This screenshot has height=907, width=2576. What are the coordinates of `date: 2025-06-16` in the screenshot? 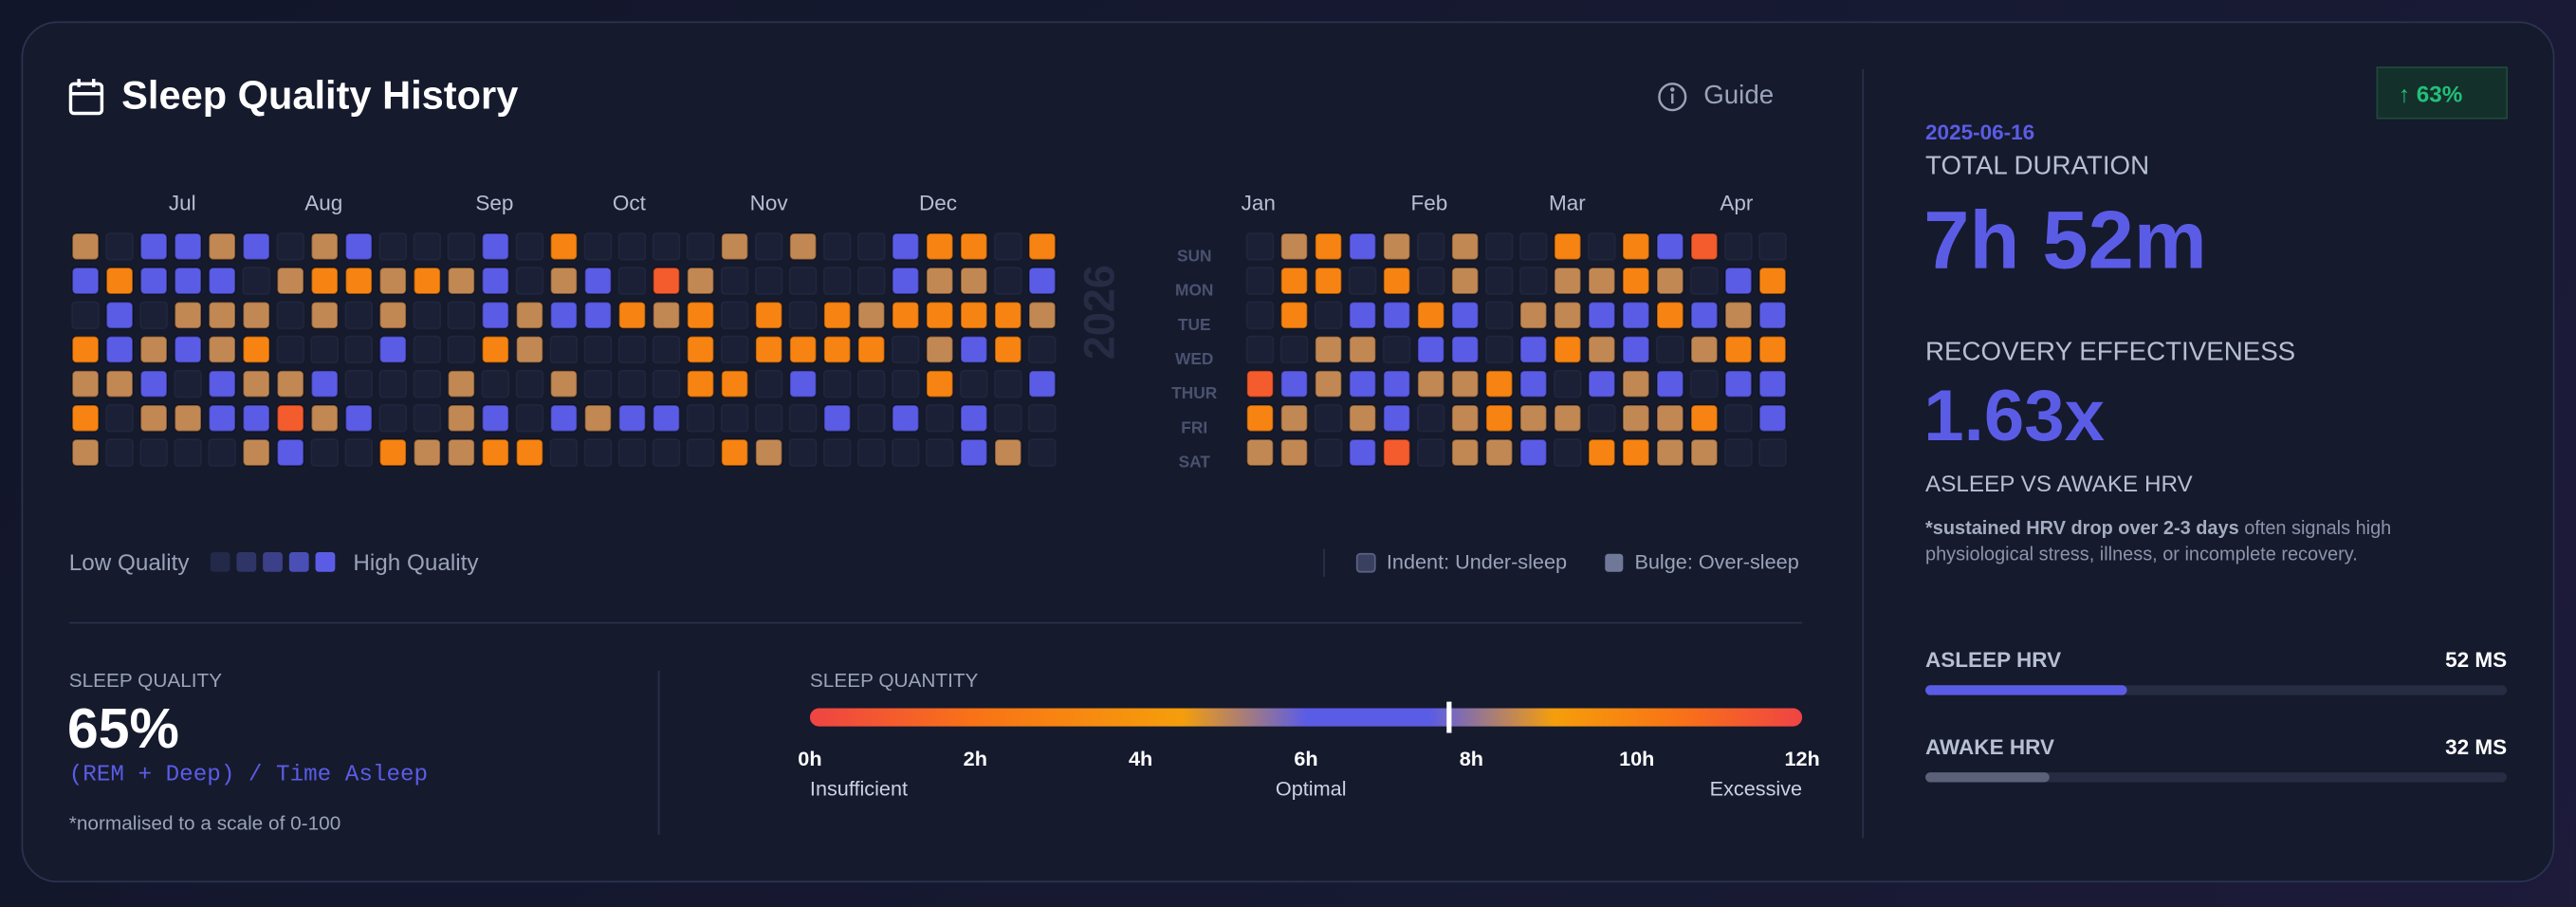 It's located at (1980, 132).